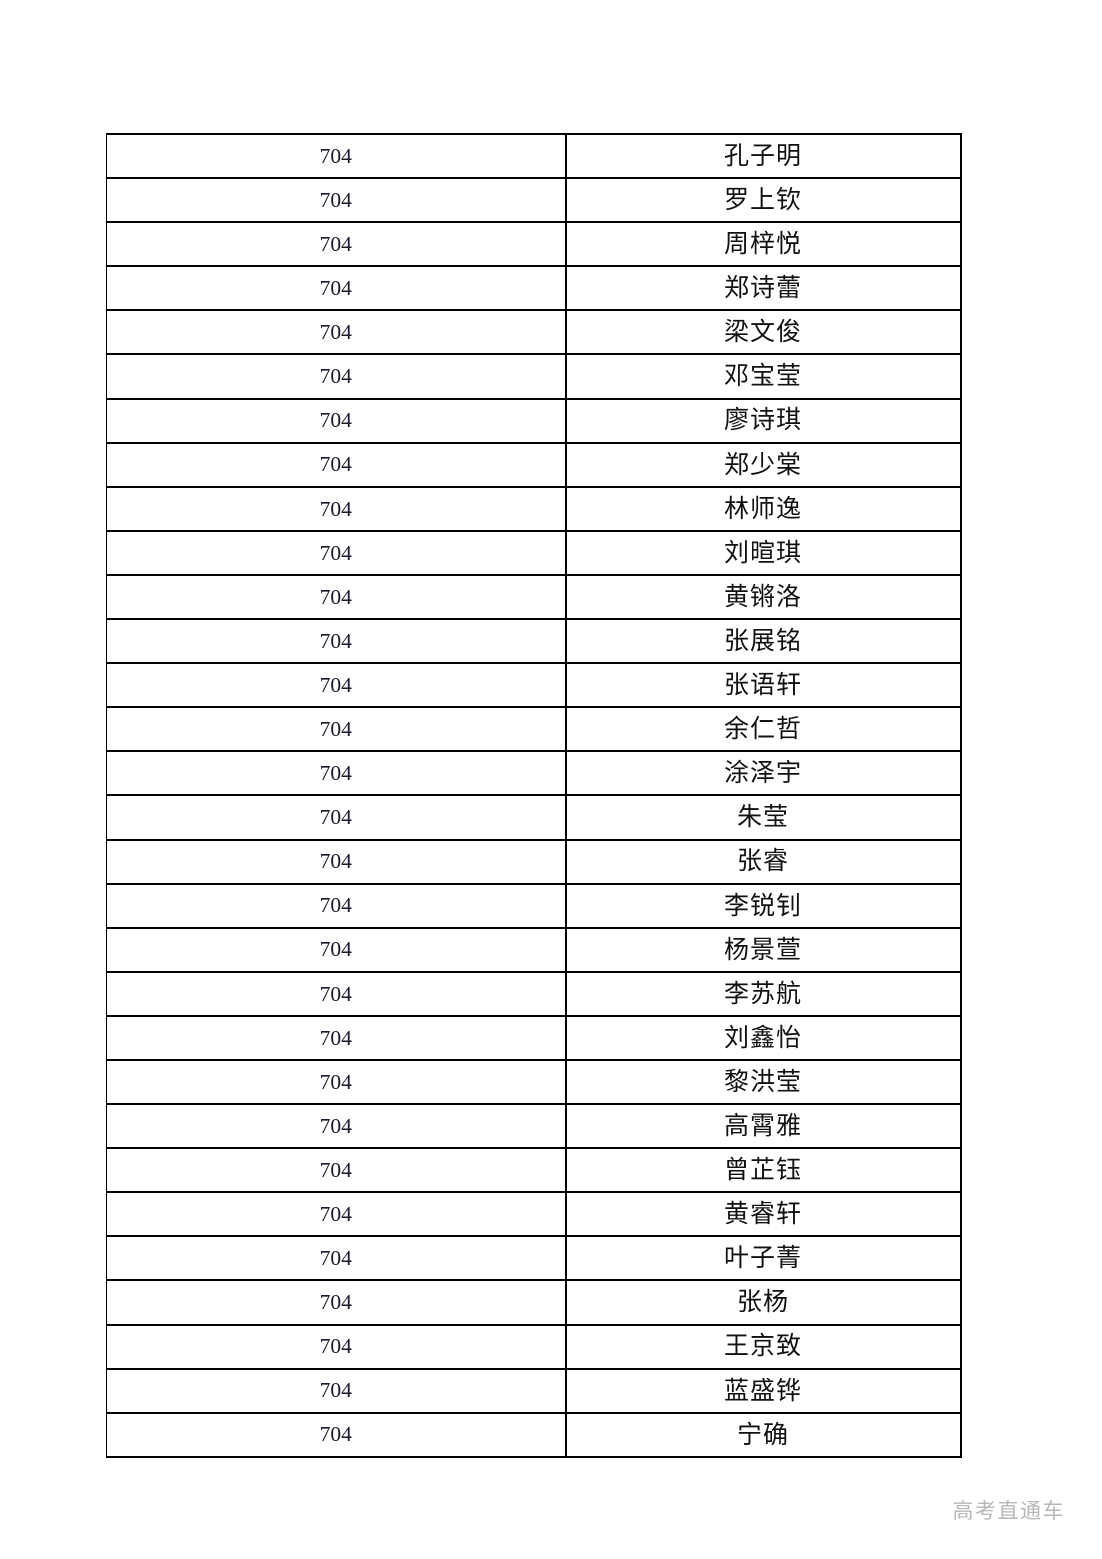 Image resolution: width=1102 pixels, height=1559 pixels. I want to click on table-row: 704 曾芷钰, so click(534, 1170).